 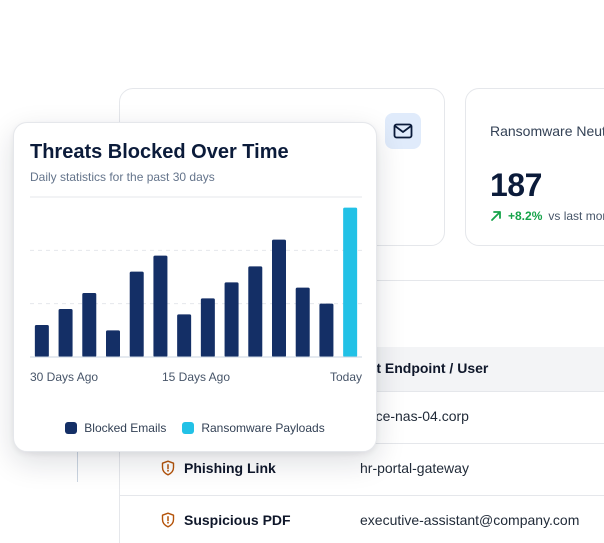 I want to click on endpoint-cell: ance-nas-04.corp, so click(x=414, y=416).